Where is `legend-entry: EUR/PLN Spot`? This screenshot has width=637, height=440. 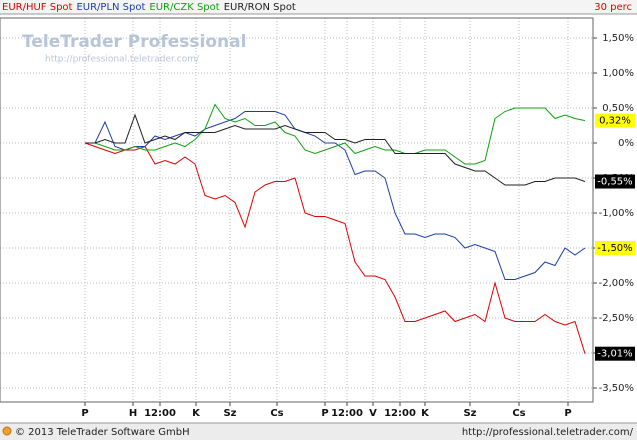
legend-entry: EUR/PLN Spot is located at coordinates (110, 7).